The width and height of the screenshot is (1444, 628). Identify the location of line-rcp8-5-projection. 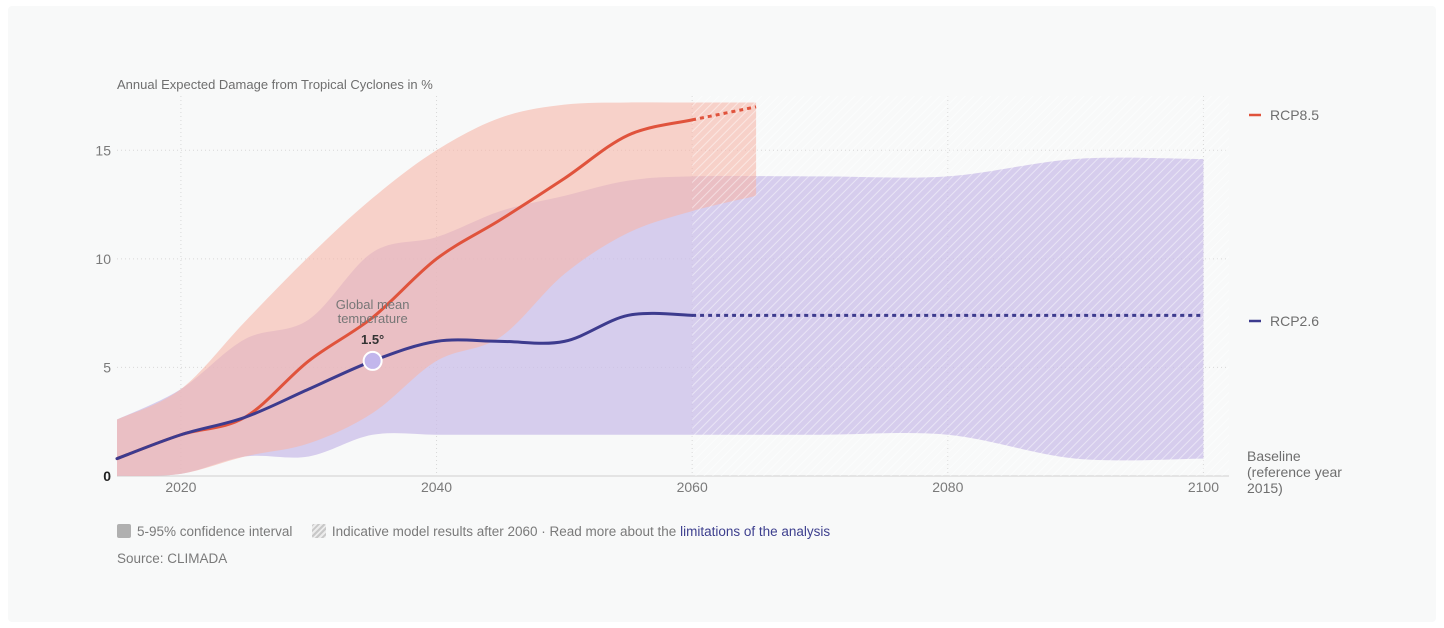
(724, 113).